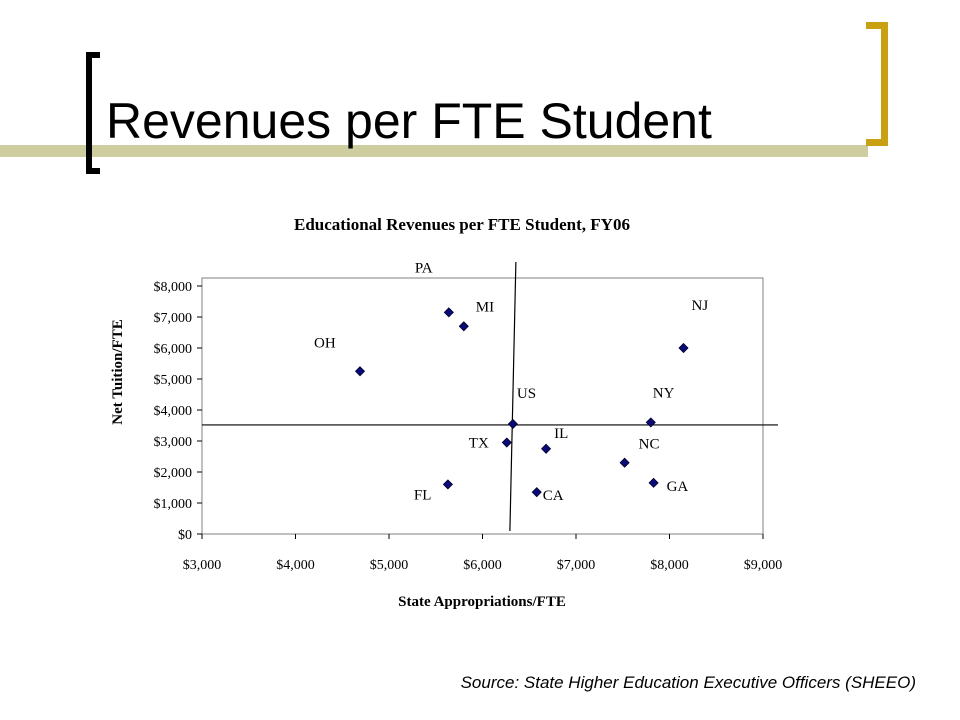 This screenshot has width=960, height=720. What do you see at coordinates (93, 113) in the screenshot?
I see `left-bracket-decoration` at bounding box center [93, 113].